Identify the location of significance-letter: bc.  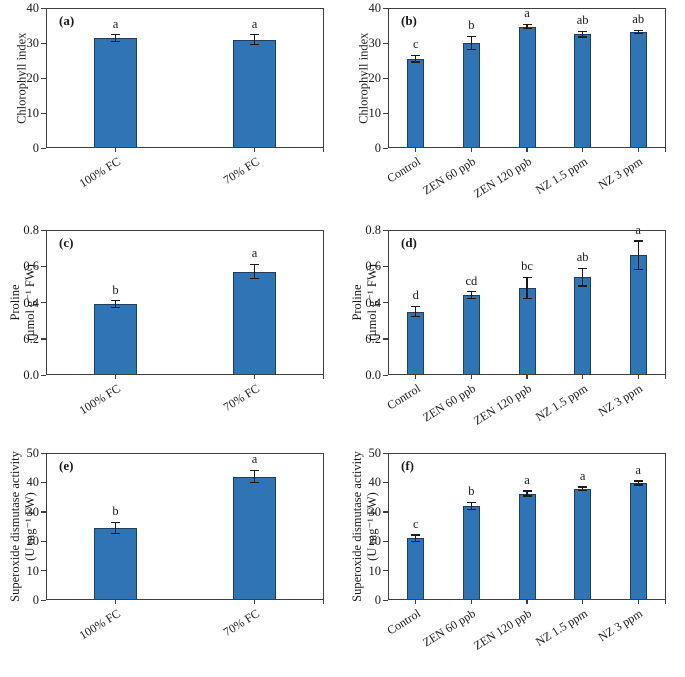
(527, 266).